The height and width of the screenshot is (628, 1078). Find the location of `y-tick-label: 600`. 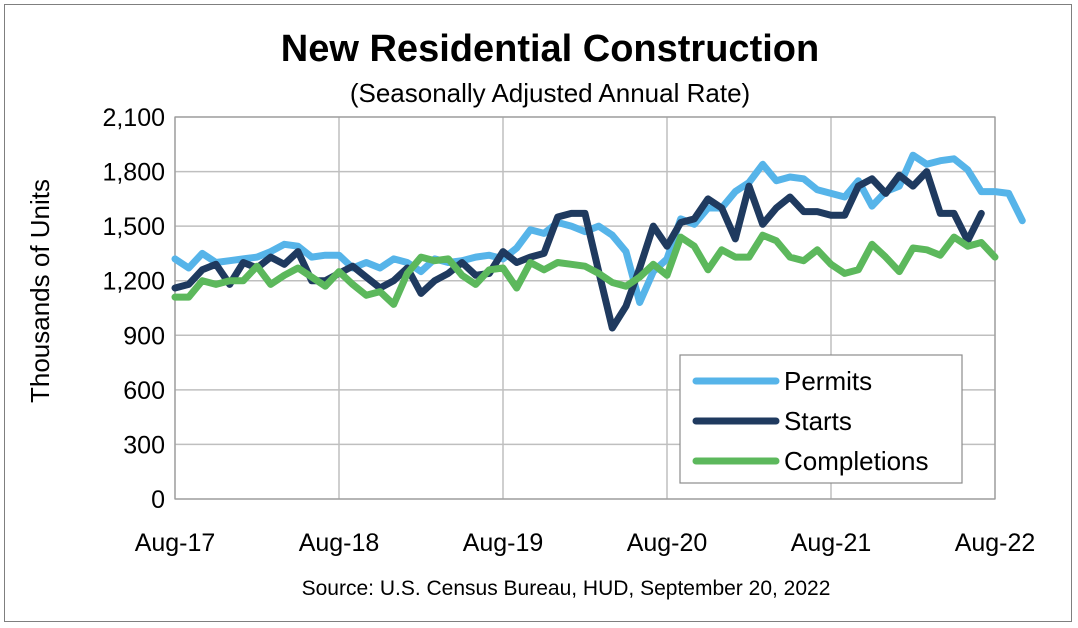

y-tick-label: 600 is located at coordinates (144, 391).